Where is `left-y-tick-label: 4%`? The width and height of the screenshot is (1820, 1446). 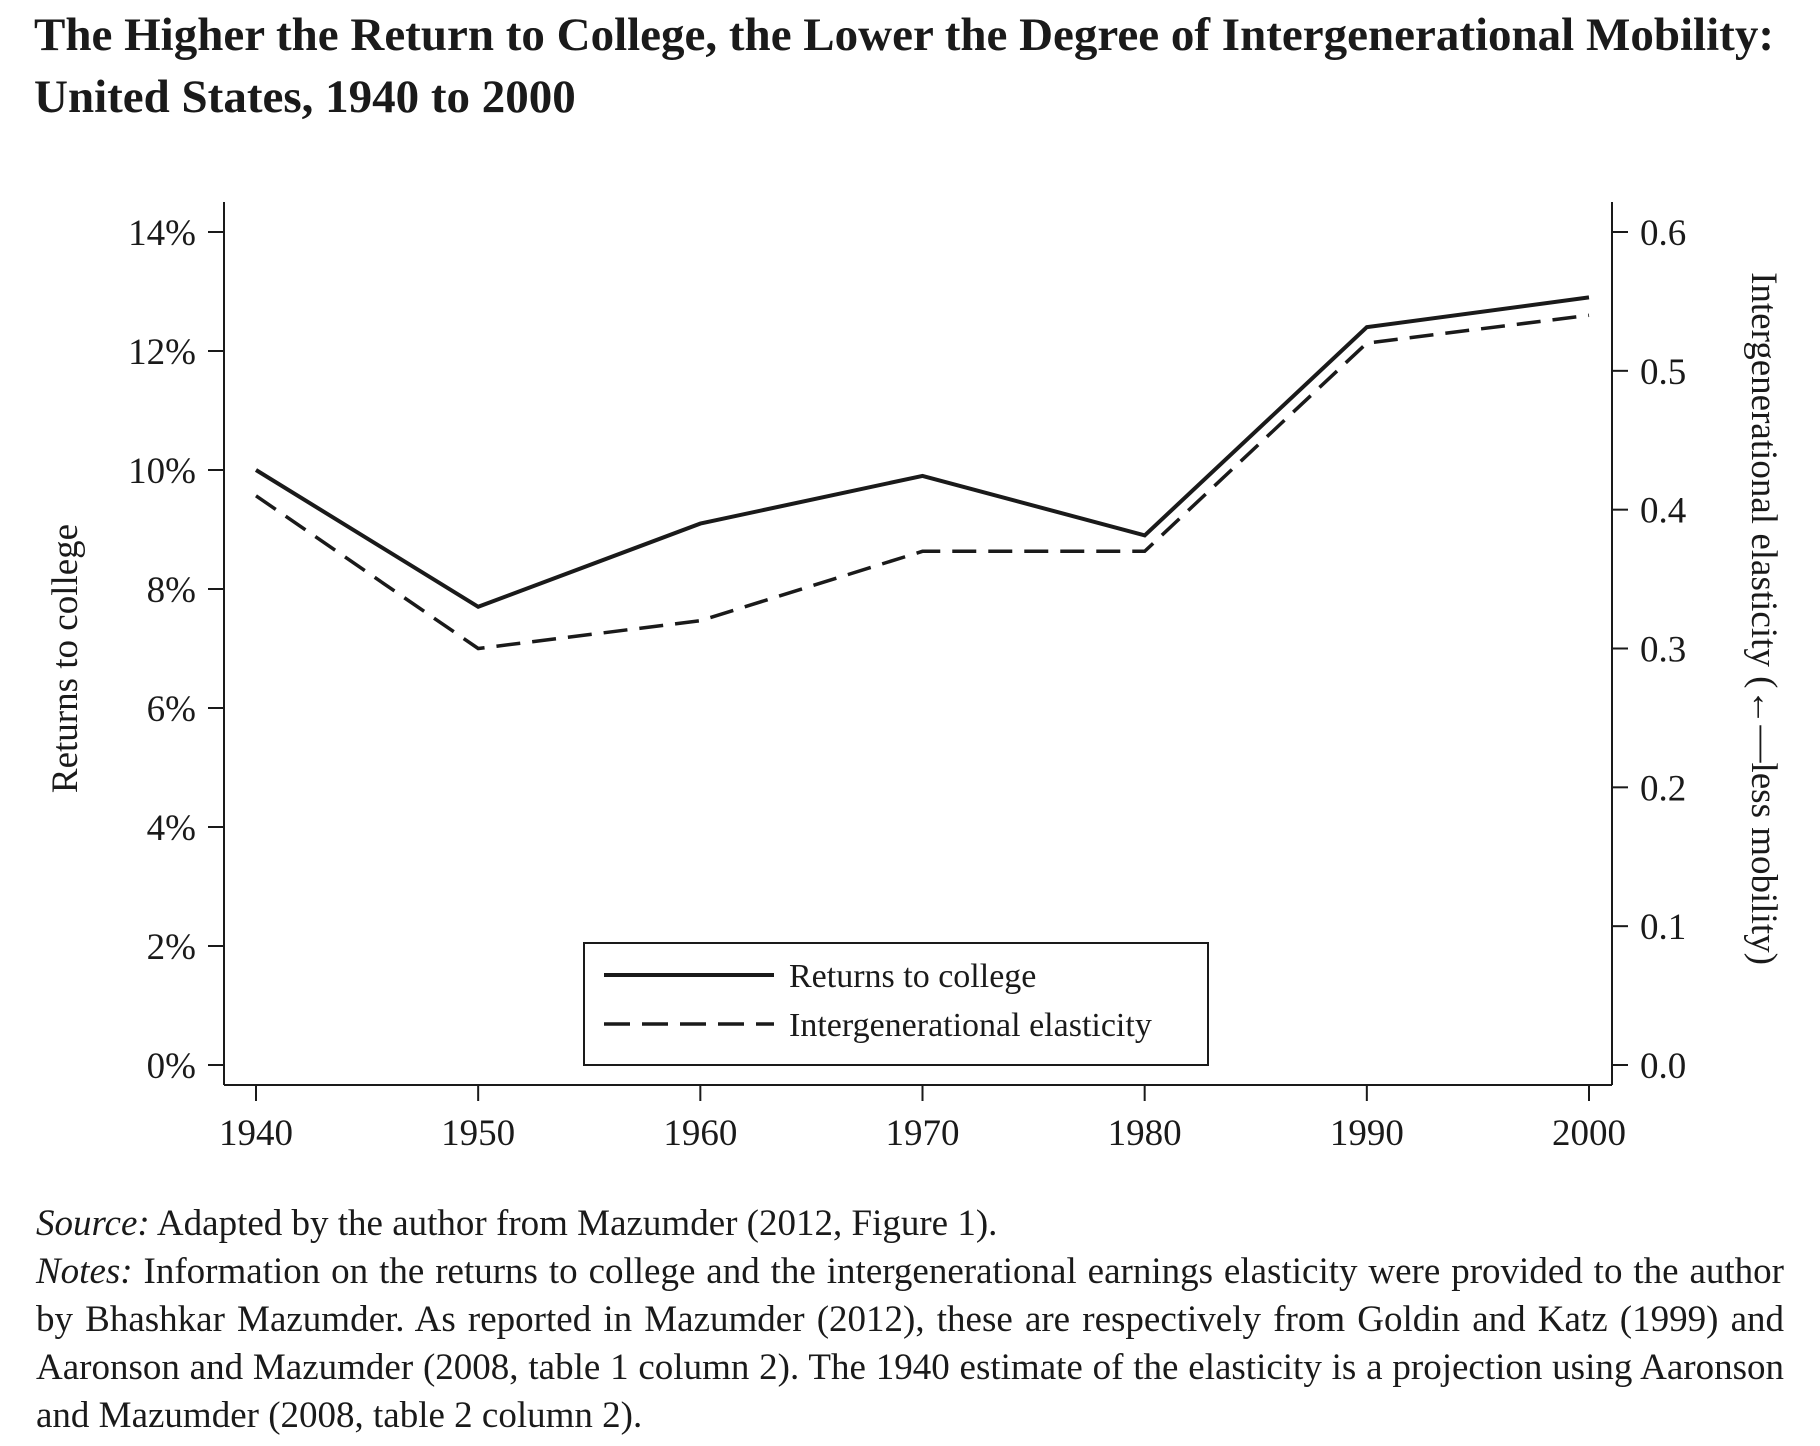
left-y-tick-label: 4% is located at coordinates (171, 828).